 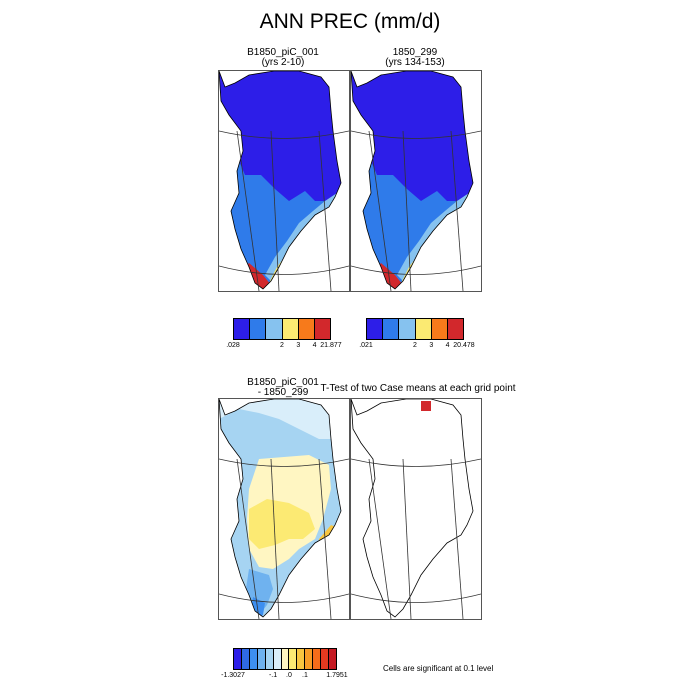 I want to click on cb1-label-4: 21.877, so click(x=331, y=345).